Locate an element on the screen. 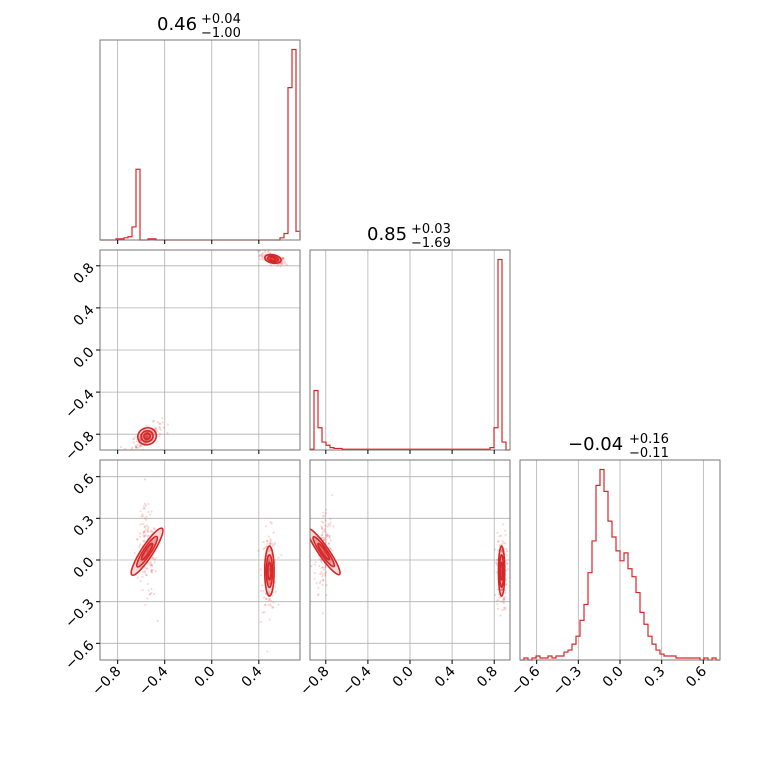  x-axis-labels-1: −0.8 −0.4 0.0 0.4 is located at coordinates (177, 680).